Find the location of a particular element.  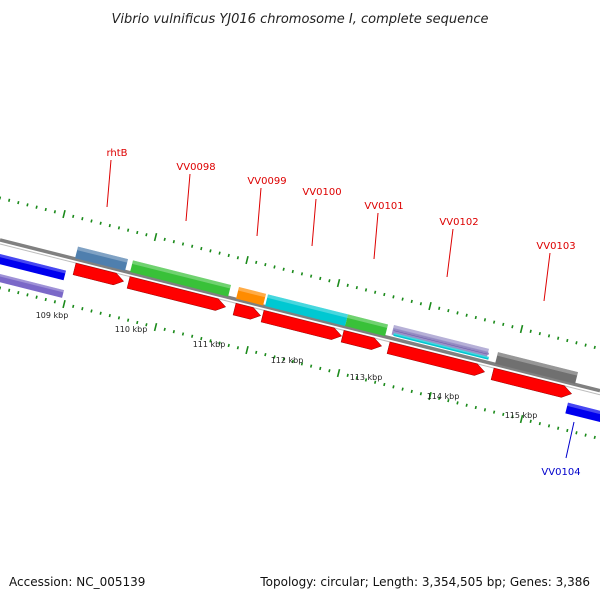

cds-arrow-rhtb is located at coordinates (98, 274).